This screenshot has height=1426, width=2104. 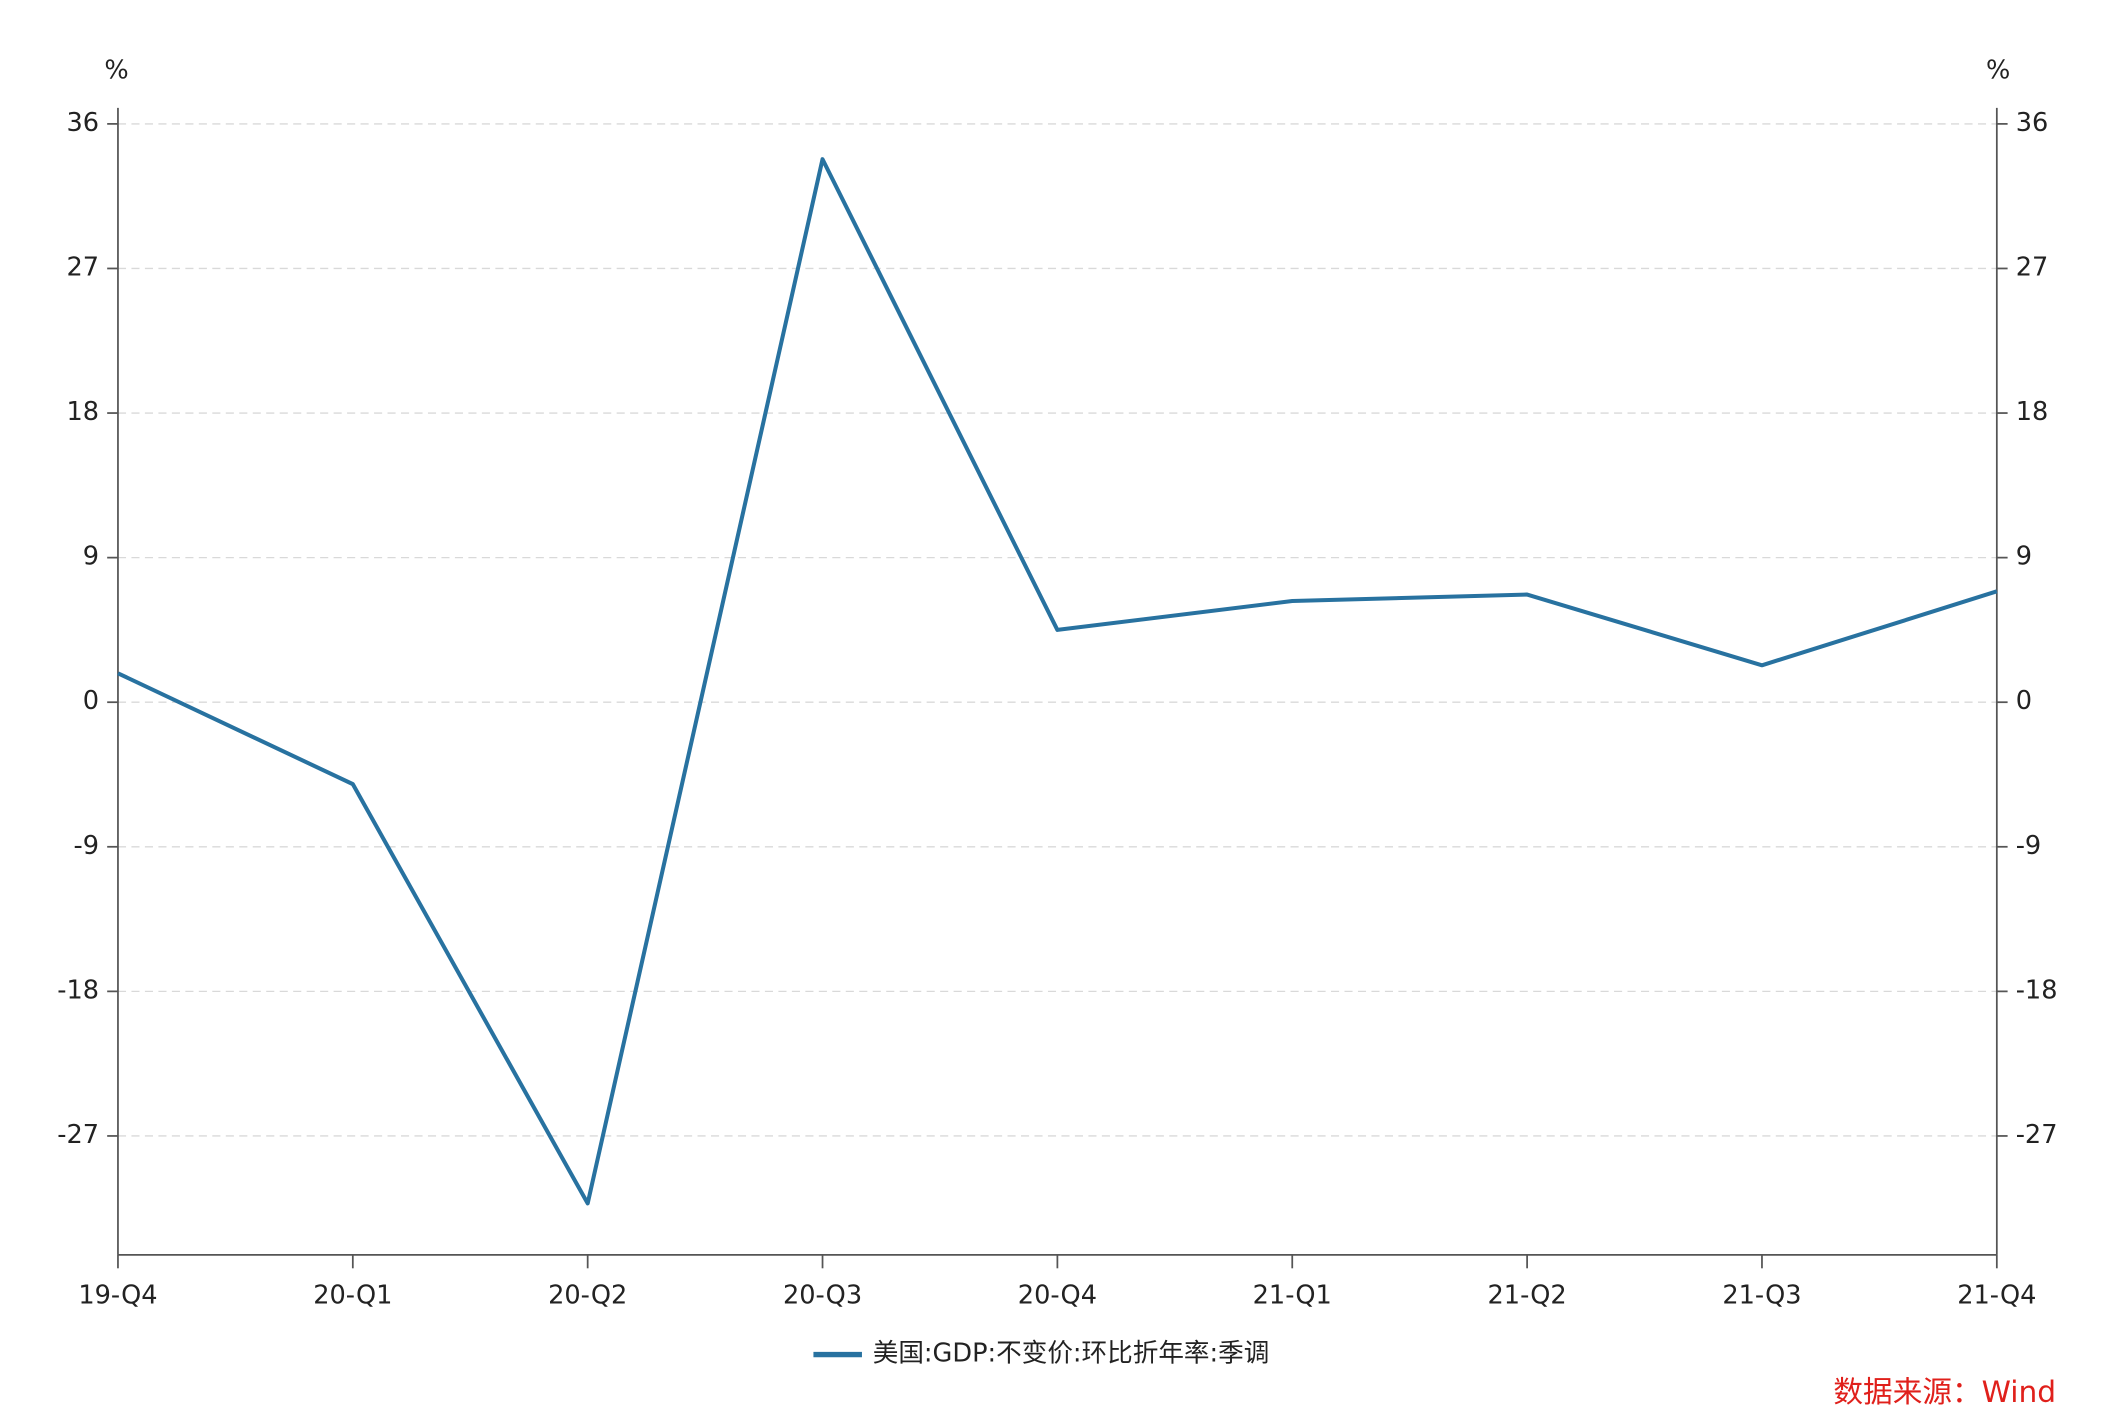 I want to click on y2-unit: %, so click(x=1998, y=70).